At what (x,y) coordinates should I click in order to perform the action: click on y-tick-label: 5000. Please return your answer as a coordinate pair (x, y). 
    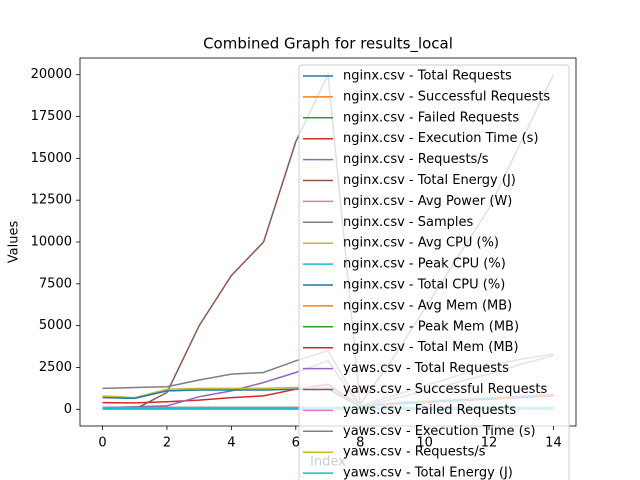
    Looking at the image, I should click on (55, 325).